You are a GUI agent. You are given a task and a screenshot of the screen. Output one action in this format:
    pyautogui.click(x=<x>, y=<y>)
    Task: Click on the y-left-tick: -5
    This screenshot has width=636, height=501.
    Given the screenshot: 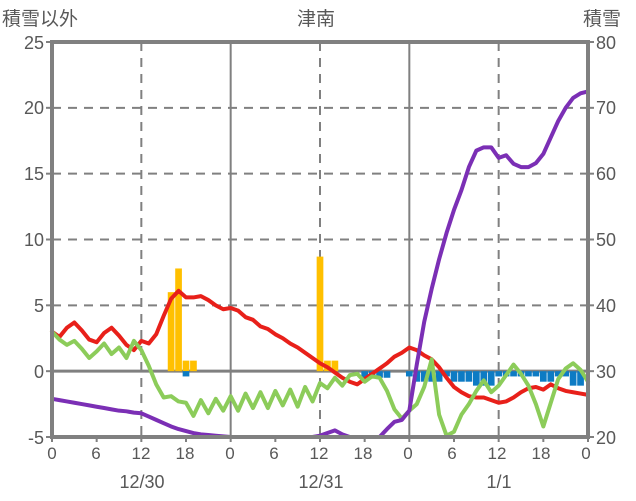 What is the action you would take?
    pyautogui.click(x=35, y=438)
    